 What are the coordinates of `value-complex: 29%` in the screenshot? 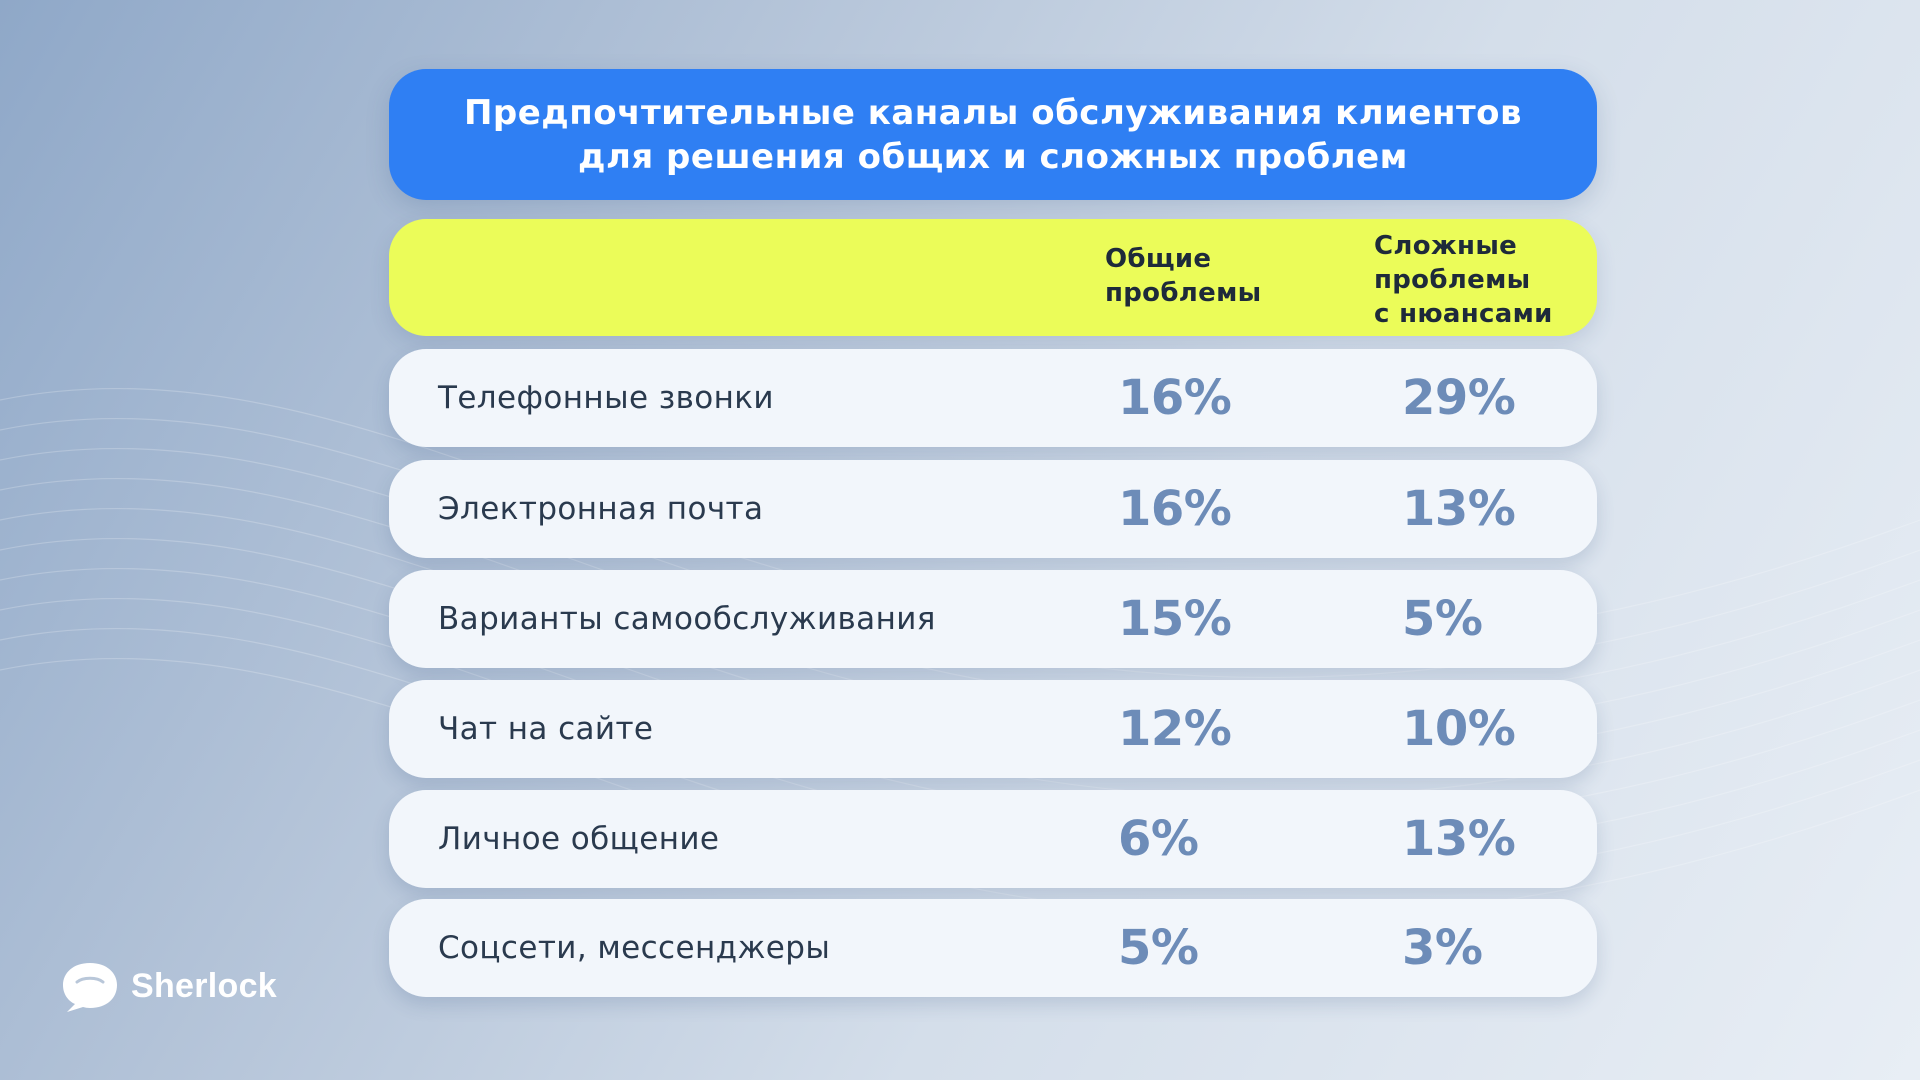 It's located at (1459, 398).